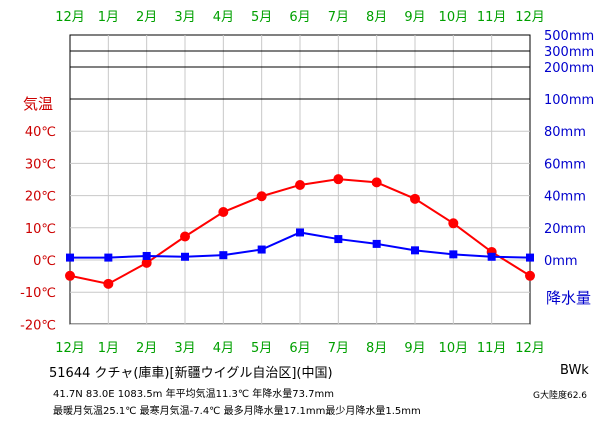 This screenshot has height=425, width=611. Describe the element at coordinates (261, 17) in the screenshot. I see `month-label-top: 5月` at that location.